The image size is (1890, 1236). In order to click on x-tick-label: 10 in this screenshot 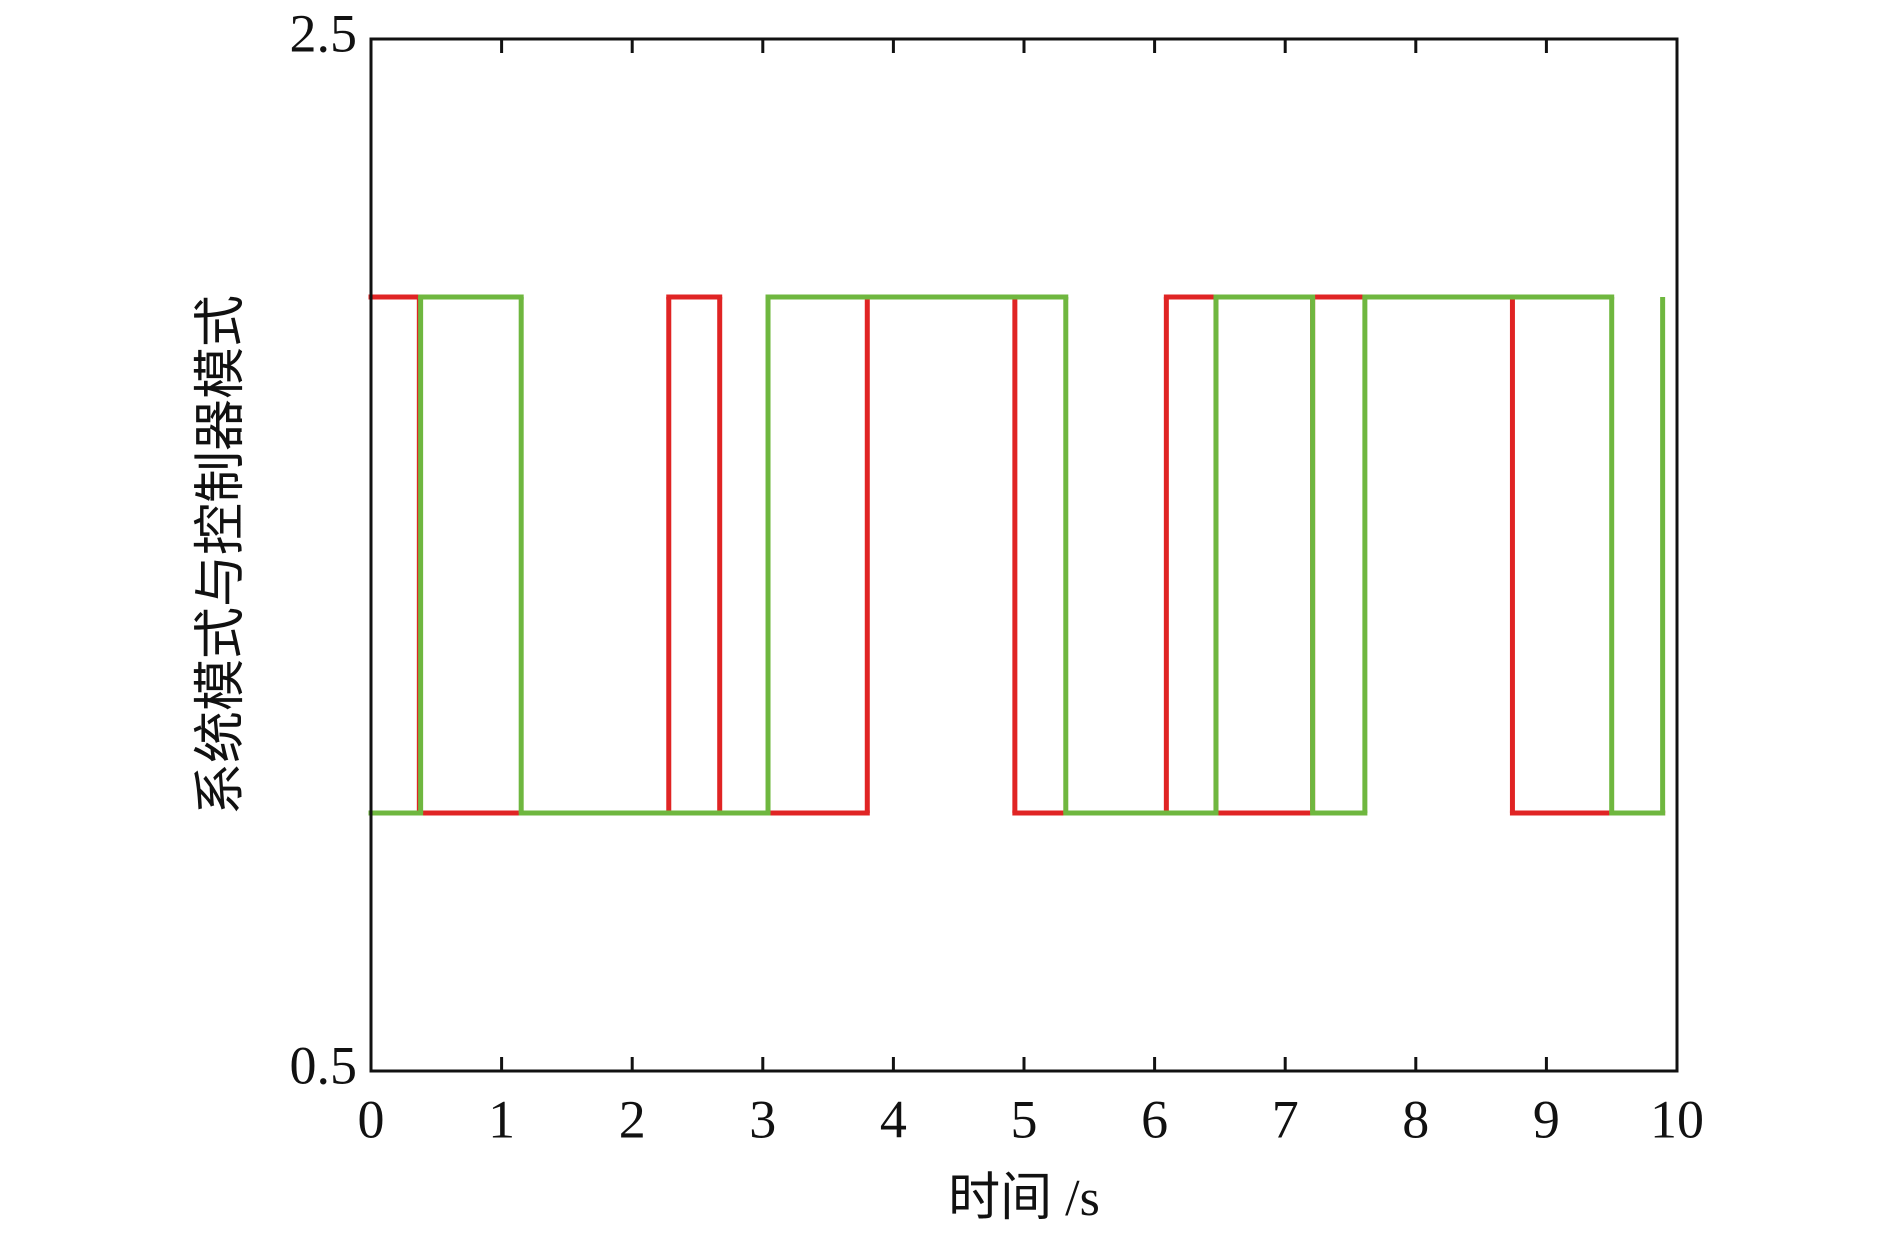, I will do `click(1677, 1119)`.